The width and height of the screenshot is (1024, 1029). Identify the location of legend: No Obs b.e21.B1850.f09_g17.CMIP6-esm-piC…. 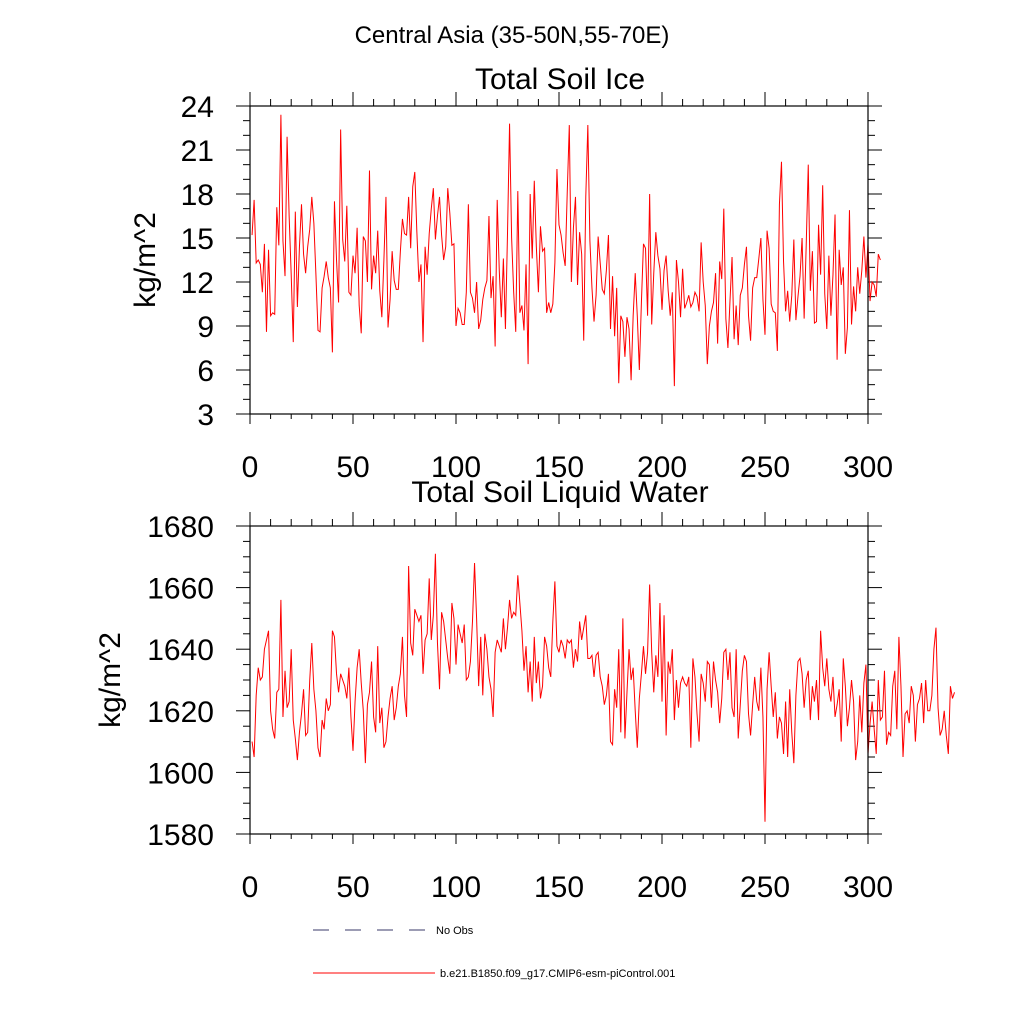
(494, 952).